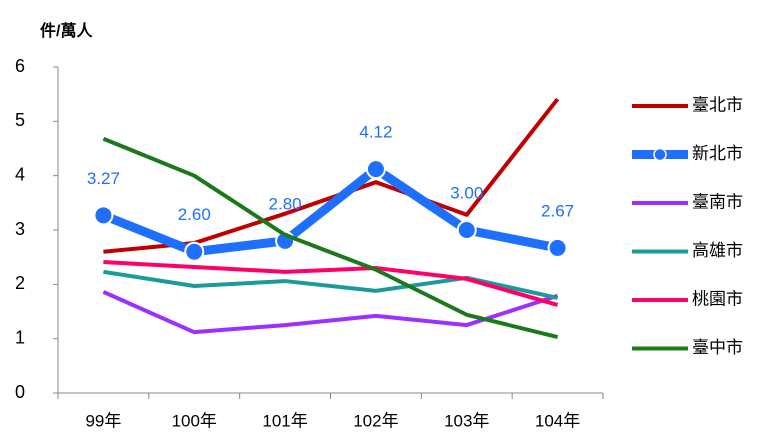 This screenshot has width=762, height=436. I want to click on y-tick-label: 3, so click(20, 229).